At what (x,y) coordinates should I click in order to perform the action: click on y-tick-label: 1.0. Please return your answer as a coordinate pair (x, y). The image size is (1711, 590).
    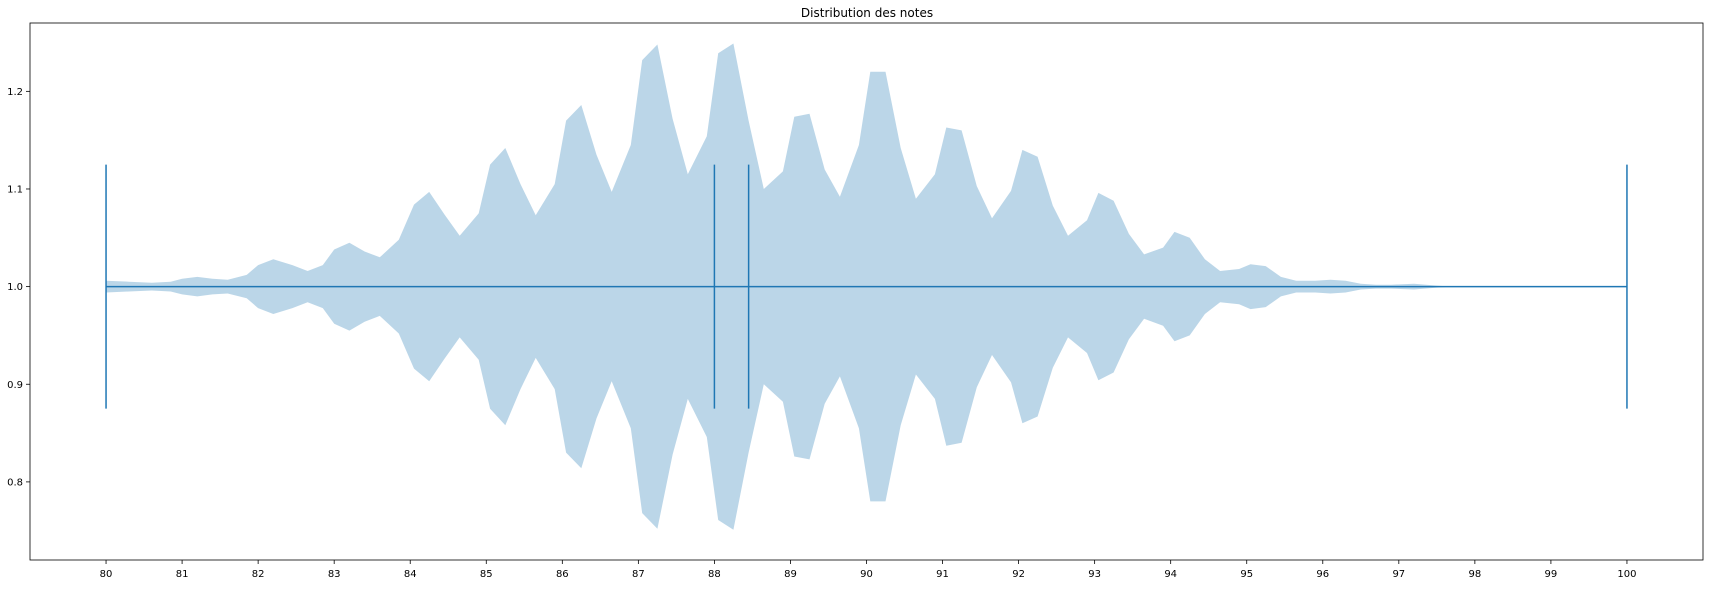
    Looking at the image, I should click on (15, 287).